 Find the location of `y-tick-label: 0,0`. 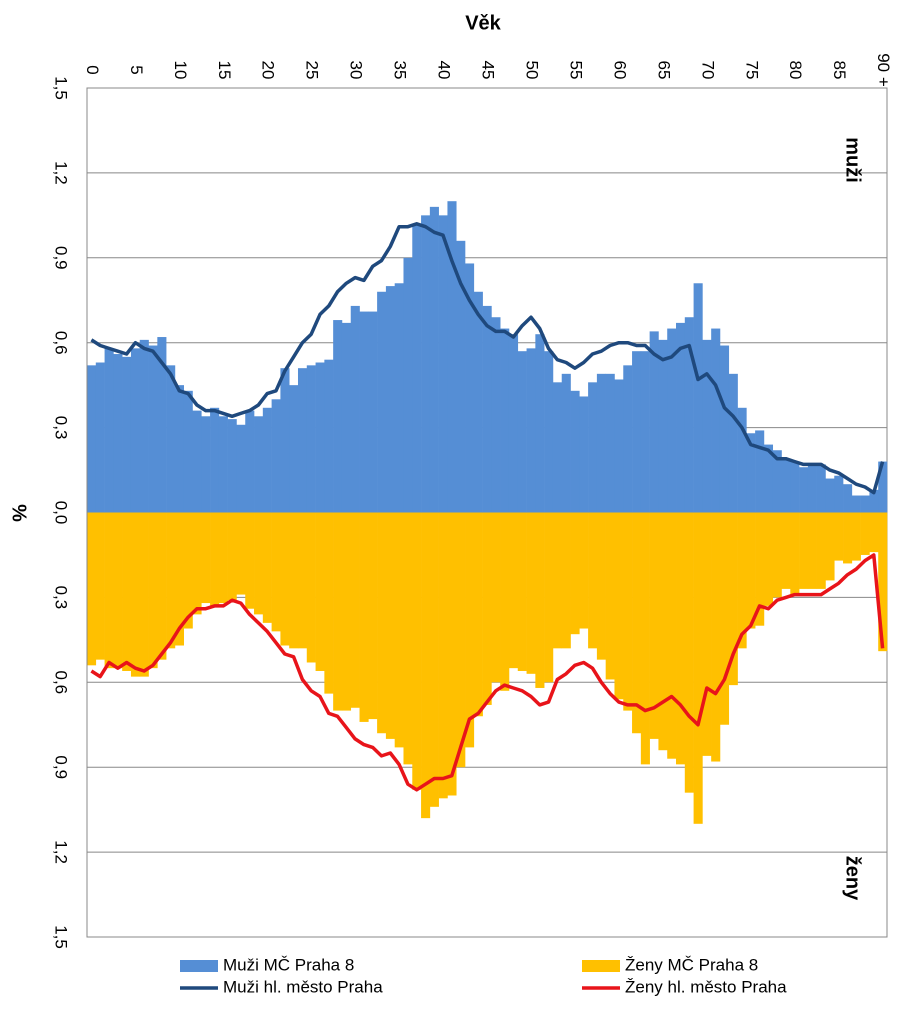

y-tick-label: 0,0 is located at coordinates (61, 513).